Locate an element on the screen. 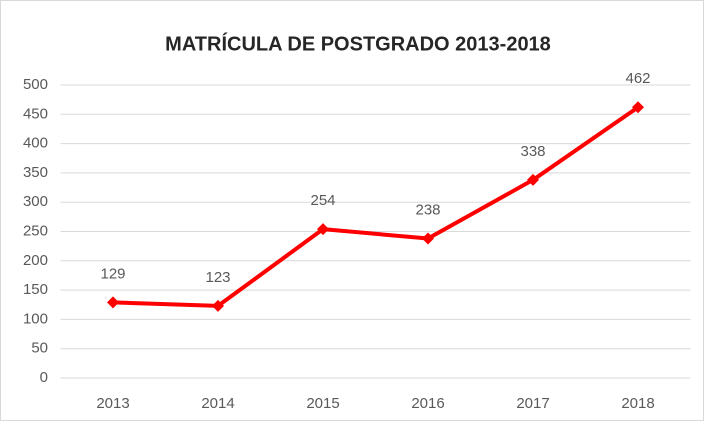 The width and height of the screenshot is (704, 421). chart-title: MATRÍCULA DE POSTGRADO 2013-2018 is located at coordinates (358, 43).